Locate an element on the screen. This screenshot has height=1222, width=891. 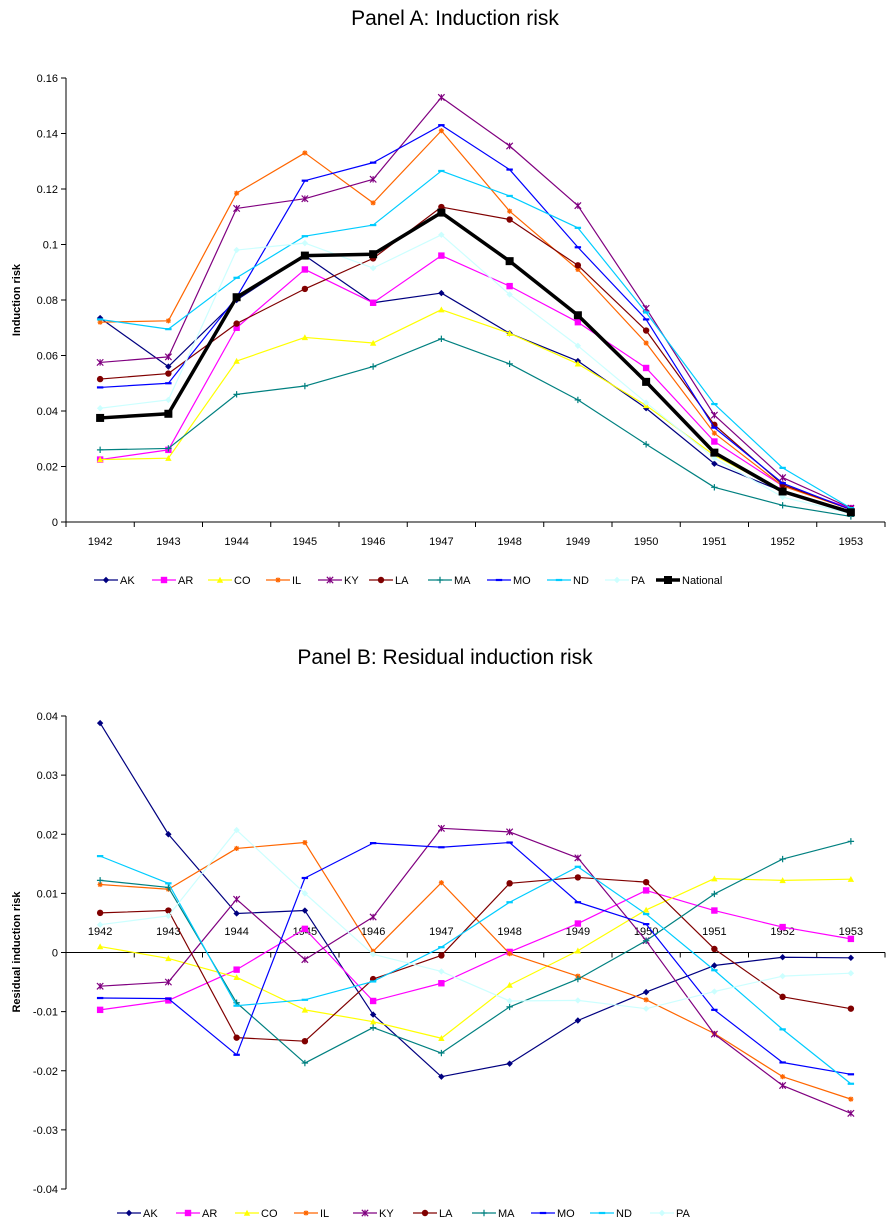
series-co is located at coordinates (475, 958).